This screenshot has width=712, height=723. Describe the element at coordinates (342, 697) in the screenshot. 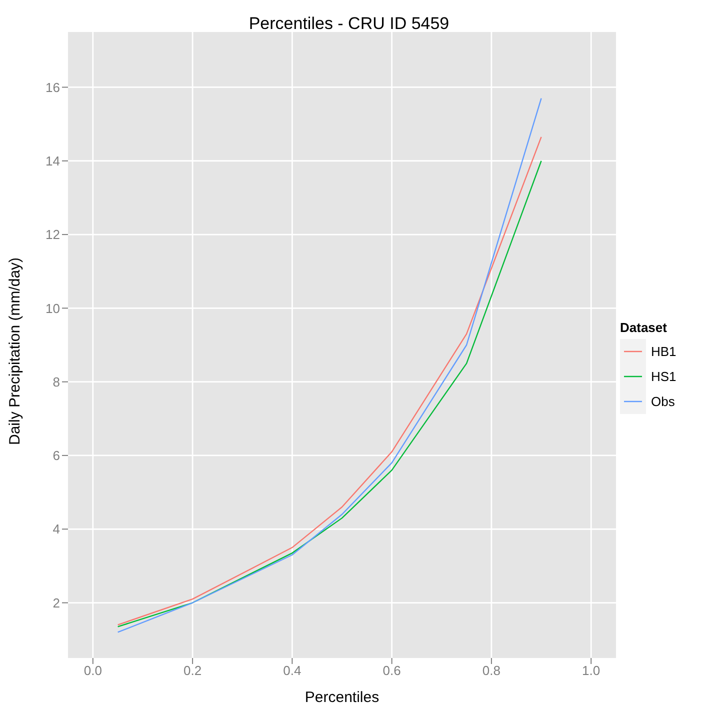

I see `x-axis-title: Percentiles` at that location.